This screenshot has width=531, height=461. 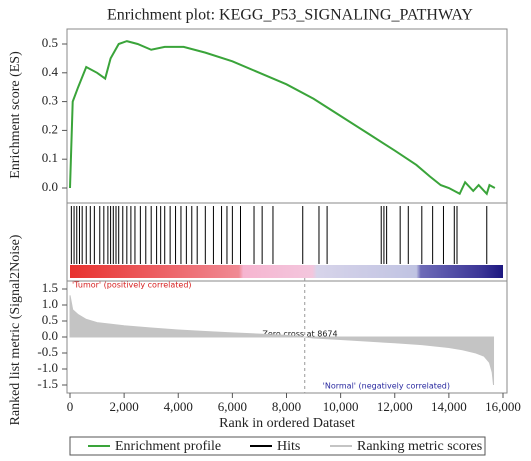 What do you see at coordinates (50, 319) in the screenshot?
I see `y2-tick-label: 0.5` at bounding box center [50, 319].